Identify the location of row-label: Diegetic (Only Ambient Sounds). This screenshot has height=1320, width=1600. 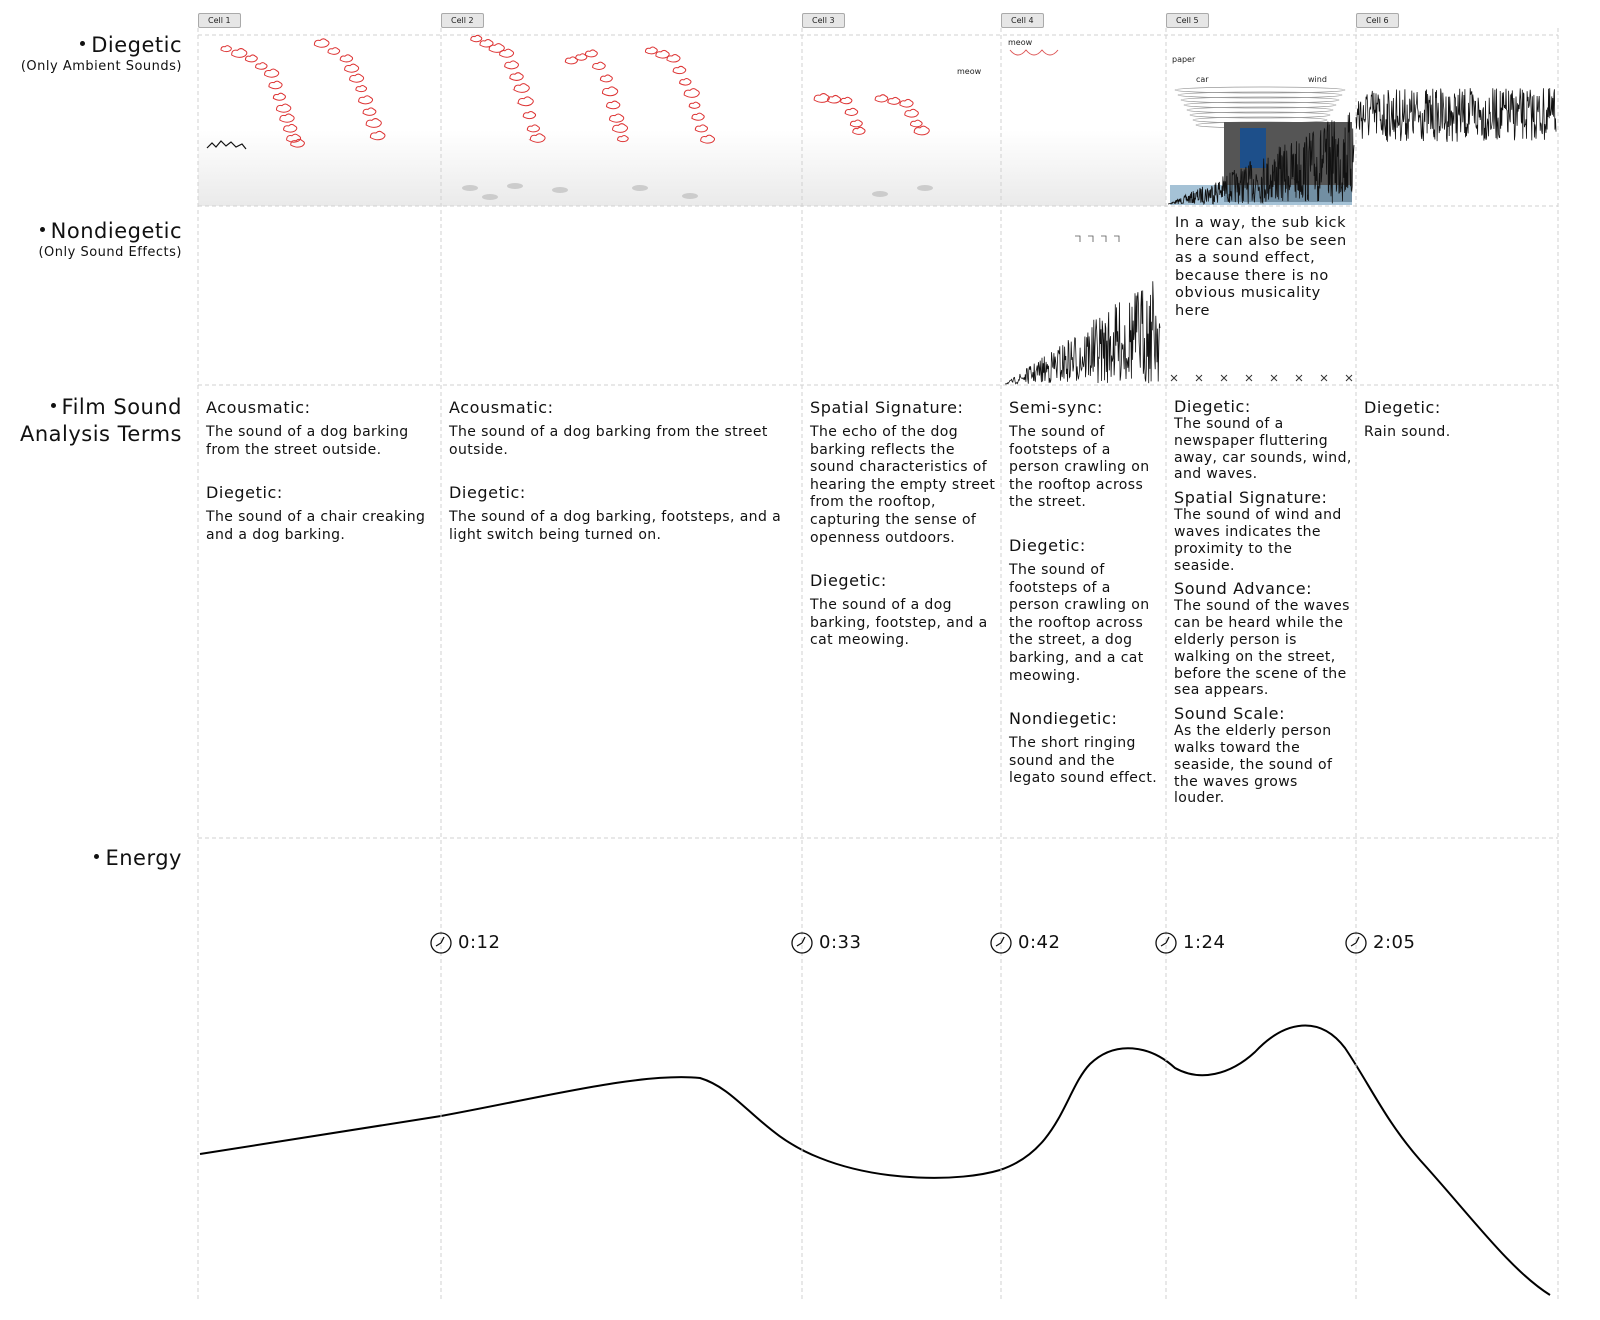
(101, 53).